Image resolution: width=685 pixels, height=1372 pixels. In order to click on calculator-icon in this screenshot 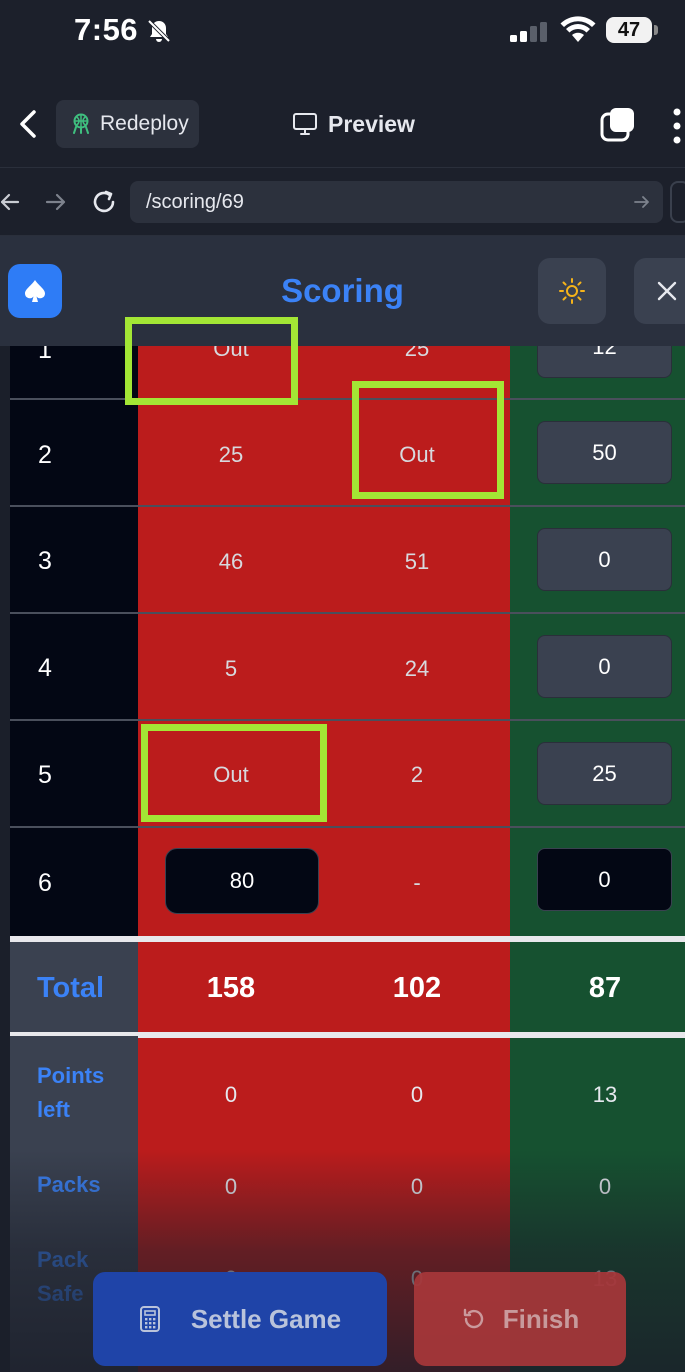, I will do `click(149, 1319)`.